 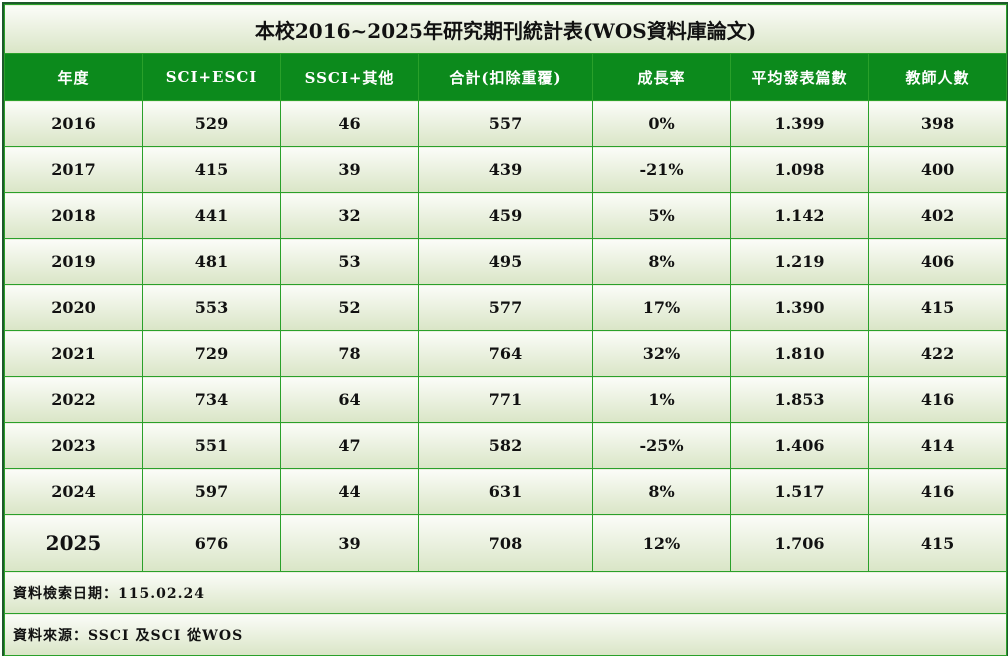 I want to click on table-cell: 676, so click(x=211, y=543).